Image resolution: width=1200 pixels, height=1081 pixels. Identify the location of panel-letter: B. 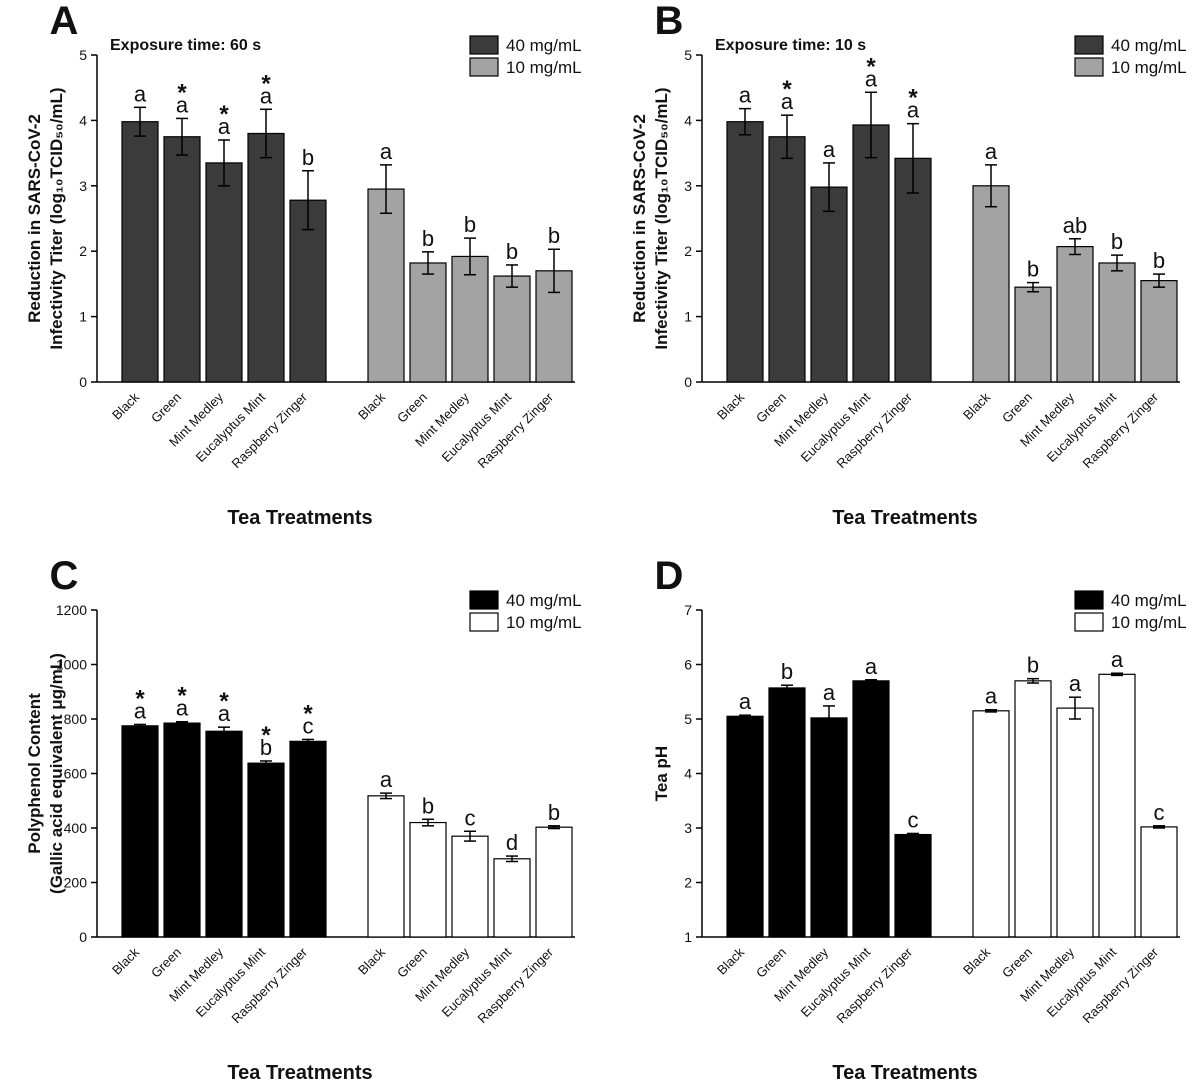
(669, 21).